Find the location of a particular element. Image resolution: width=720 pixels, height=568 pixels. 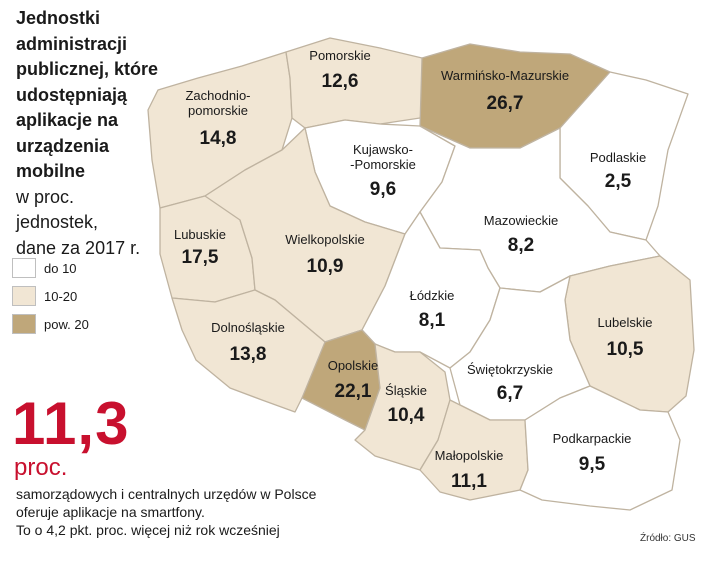

title-line: publicznej, które is located at coordinates (87, 69).